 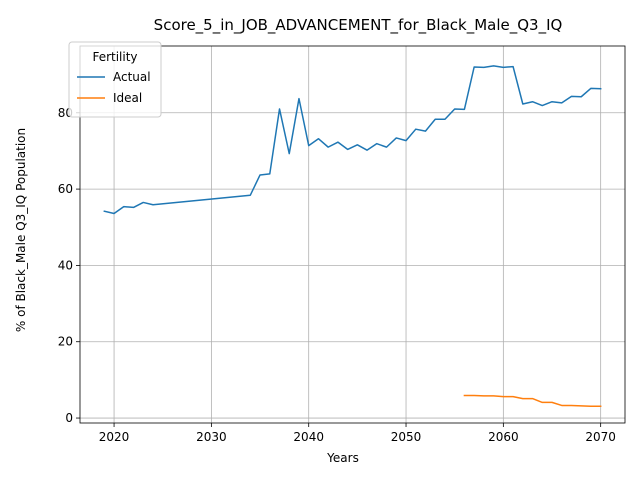 What do you see at coordinates (21, 230) in the screenshot?
I see `y-axis-label: % of Black_Male Q3_IQ Population` at bounding box center [21, 230].